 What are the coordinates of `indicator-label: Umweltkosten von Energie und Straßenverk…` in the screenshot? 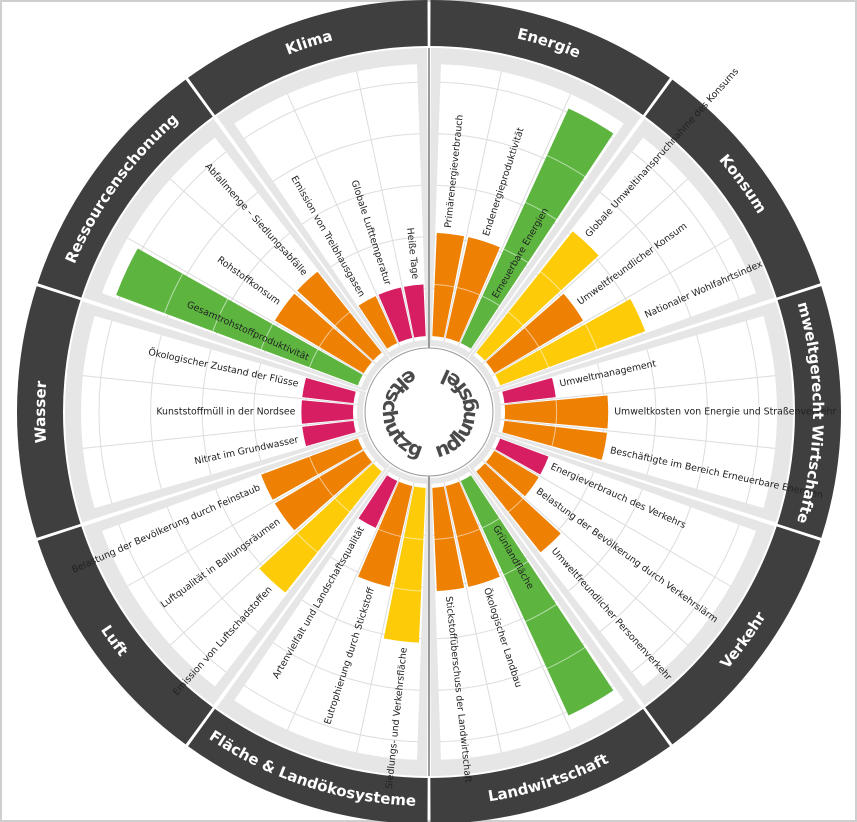 It's located at (725, 412).